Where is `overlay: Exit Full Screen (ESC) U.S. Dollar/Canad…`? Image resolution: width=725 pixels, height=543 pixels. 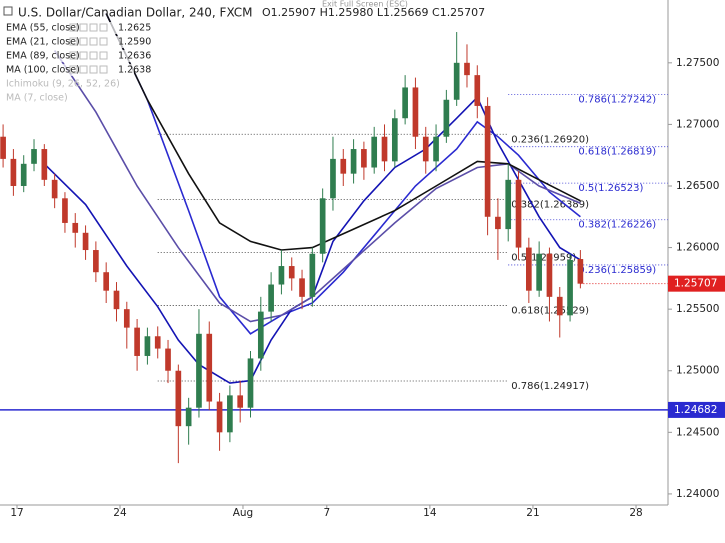
overlay: Exit Full Screen (ESC) U.S. Dollar/Canad… is located at coordinates (244, 52).